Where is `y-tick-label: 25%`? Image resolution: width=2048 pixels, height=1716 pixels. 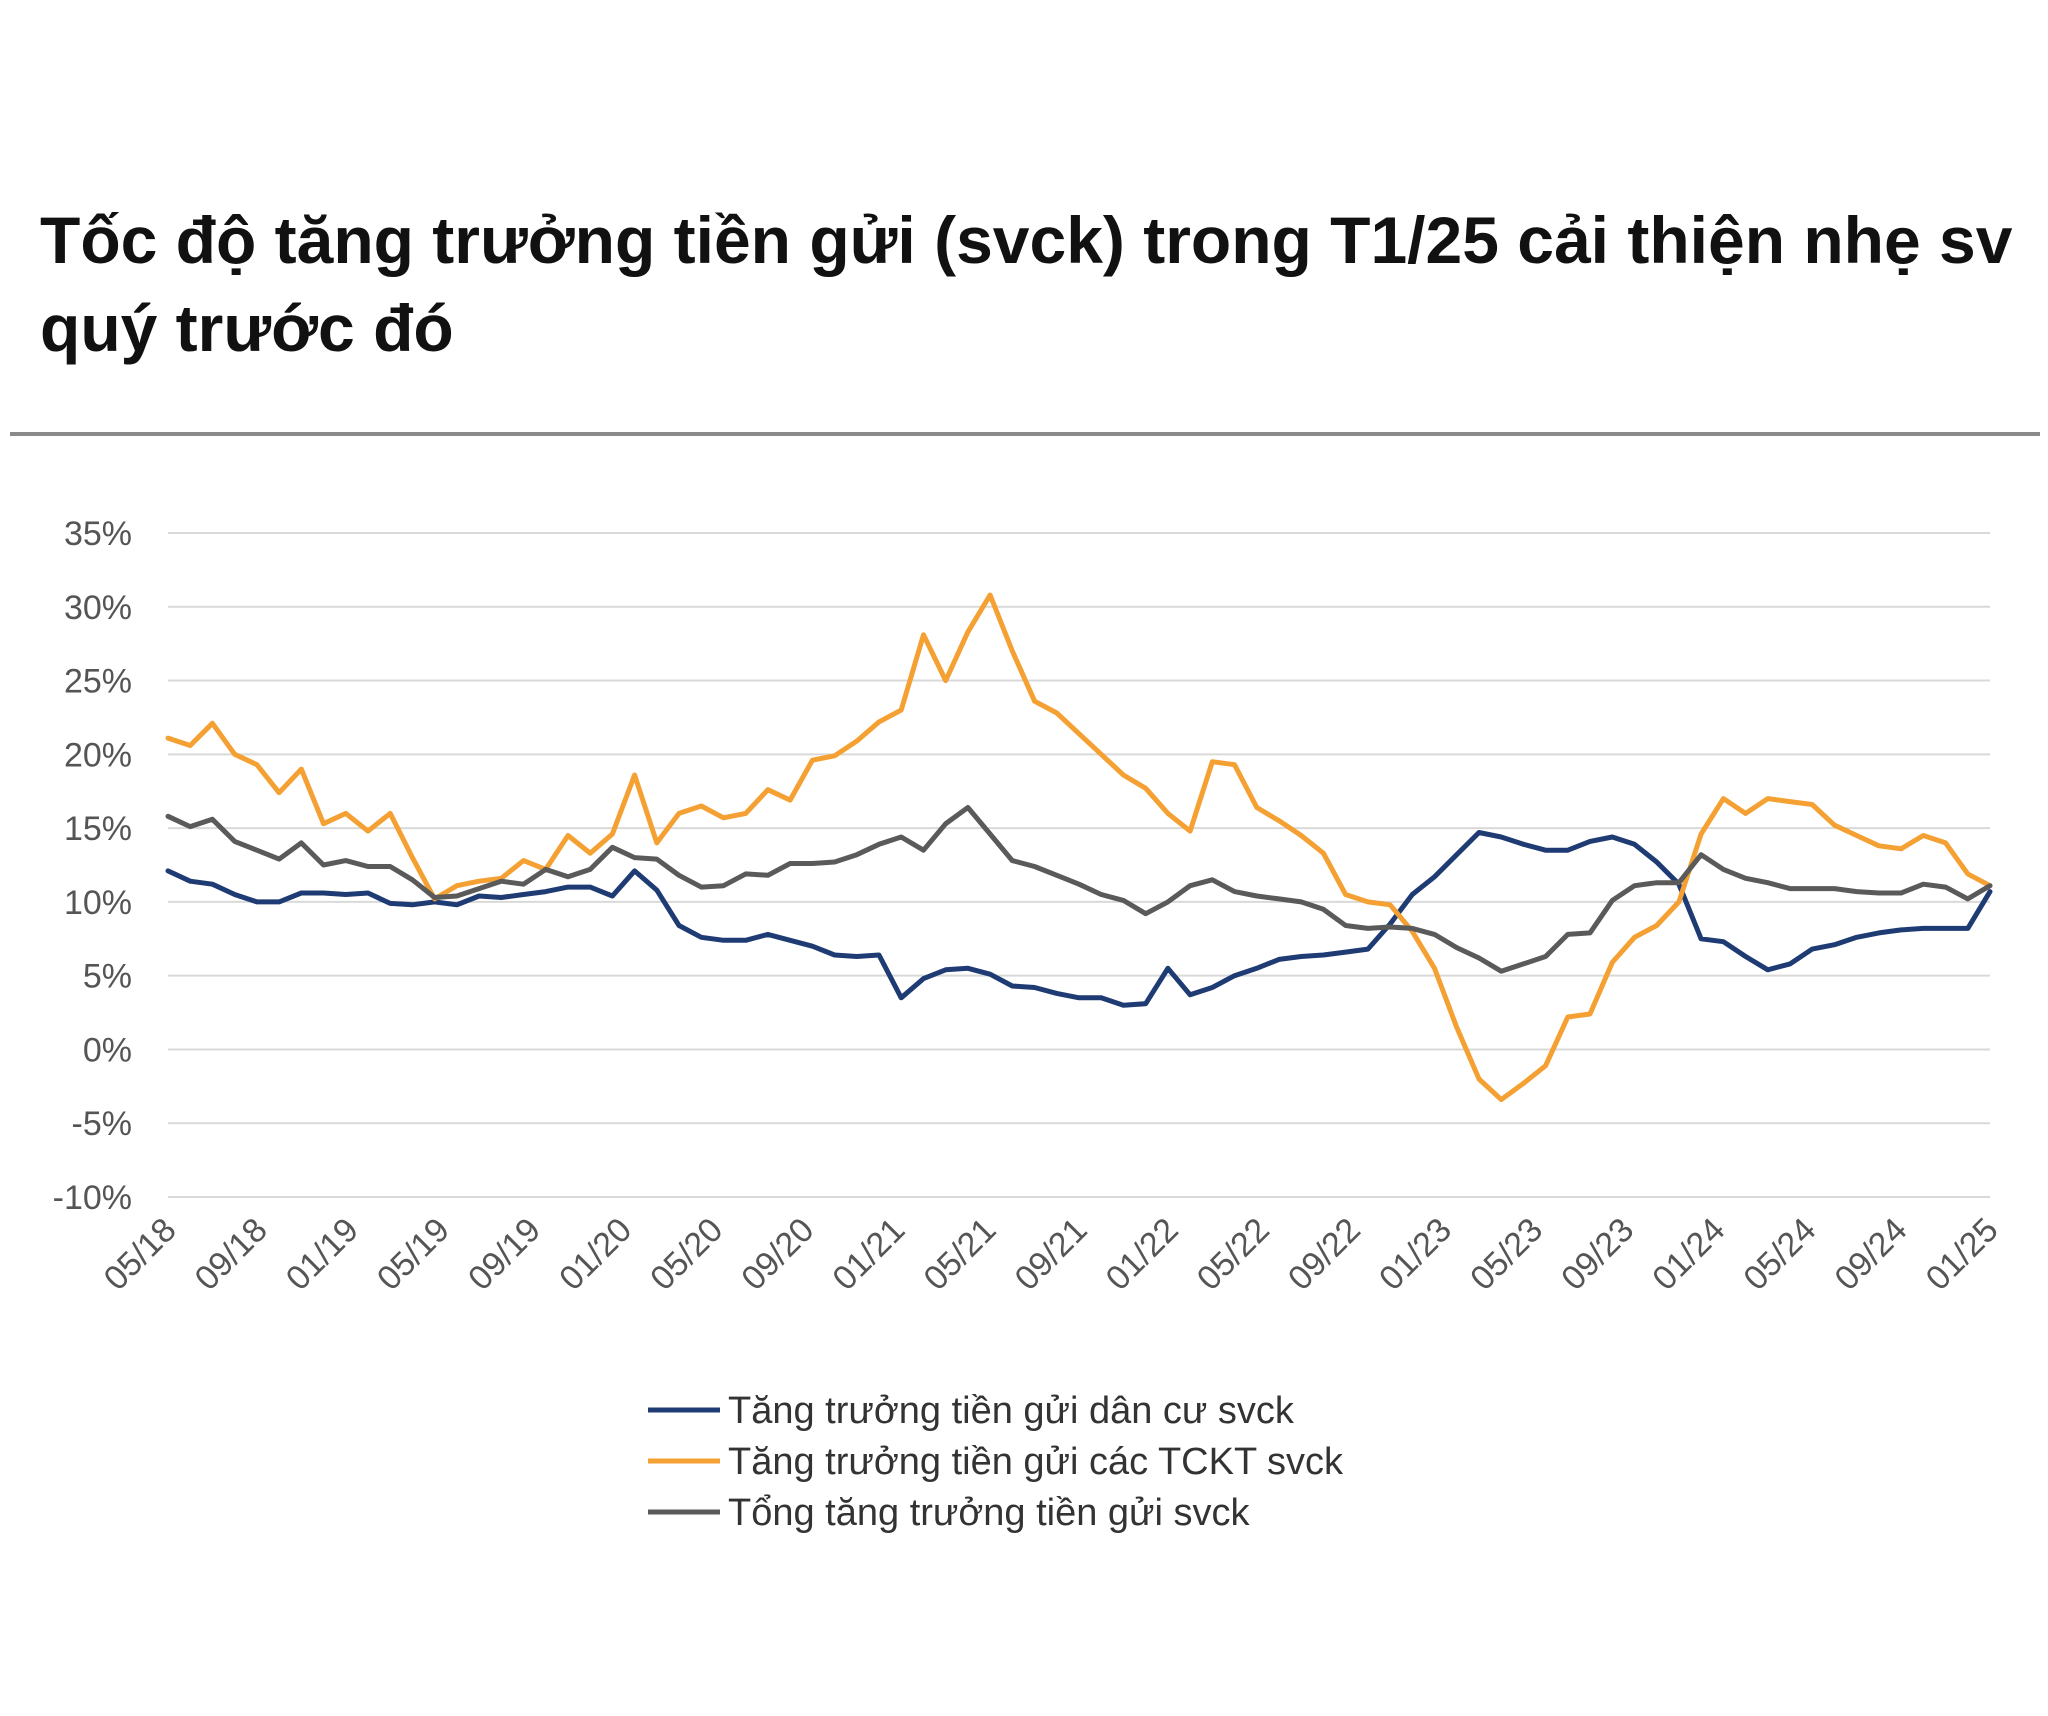
y-tick-label: 25% is located at coordinates (98, 682).